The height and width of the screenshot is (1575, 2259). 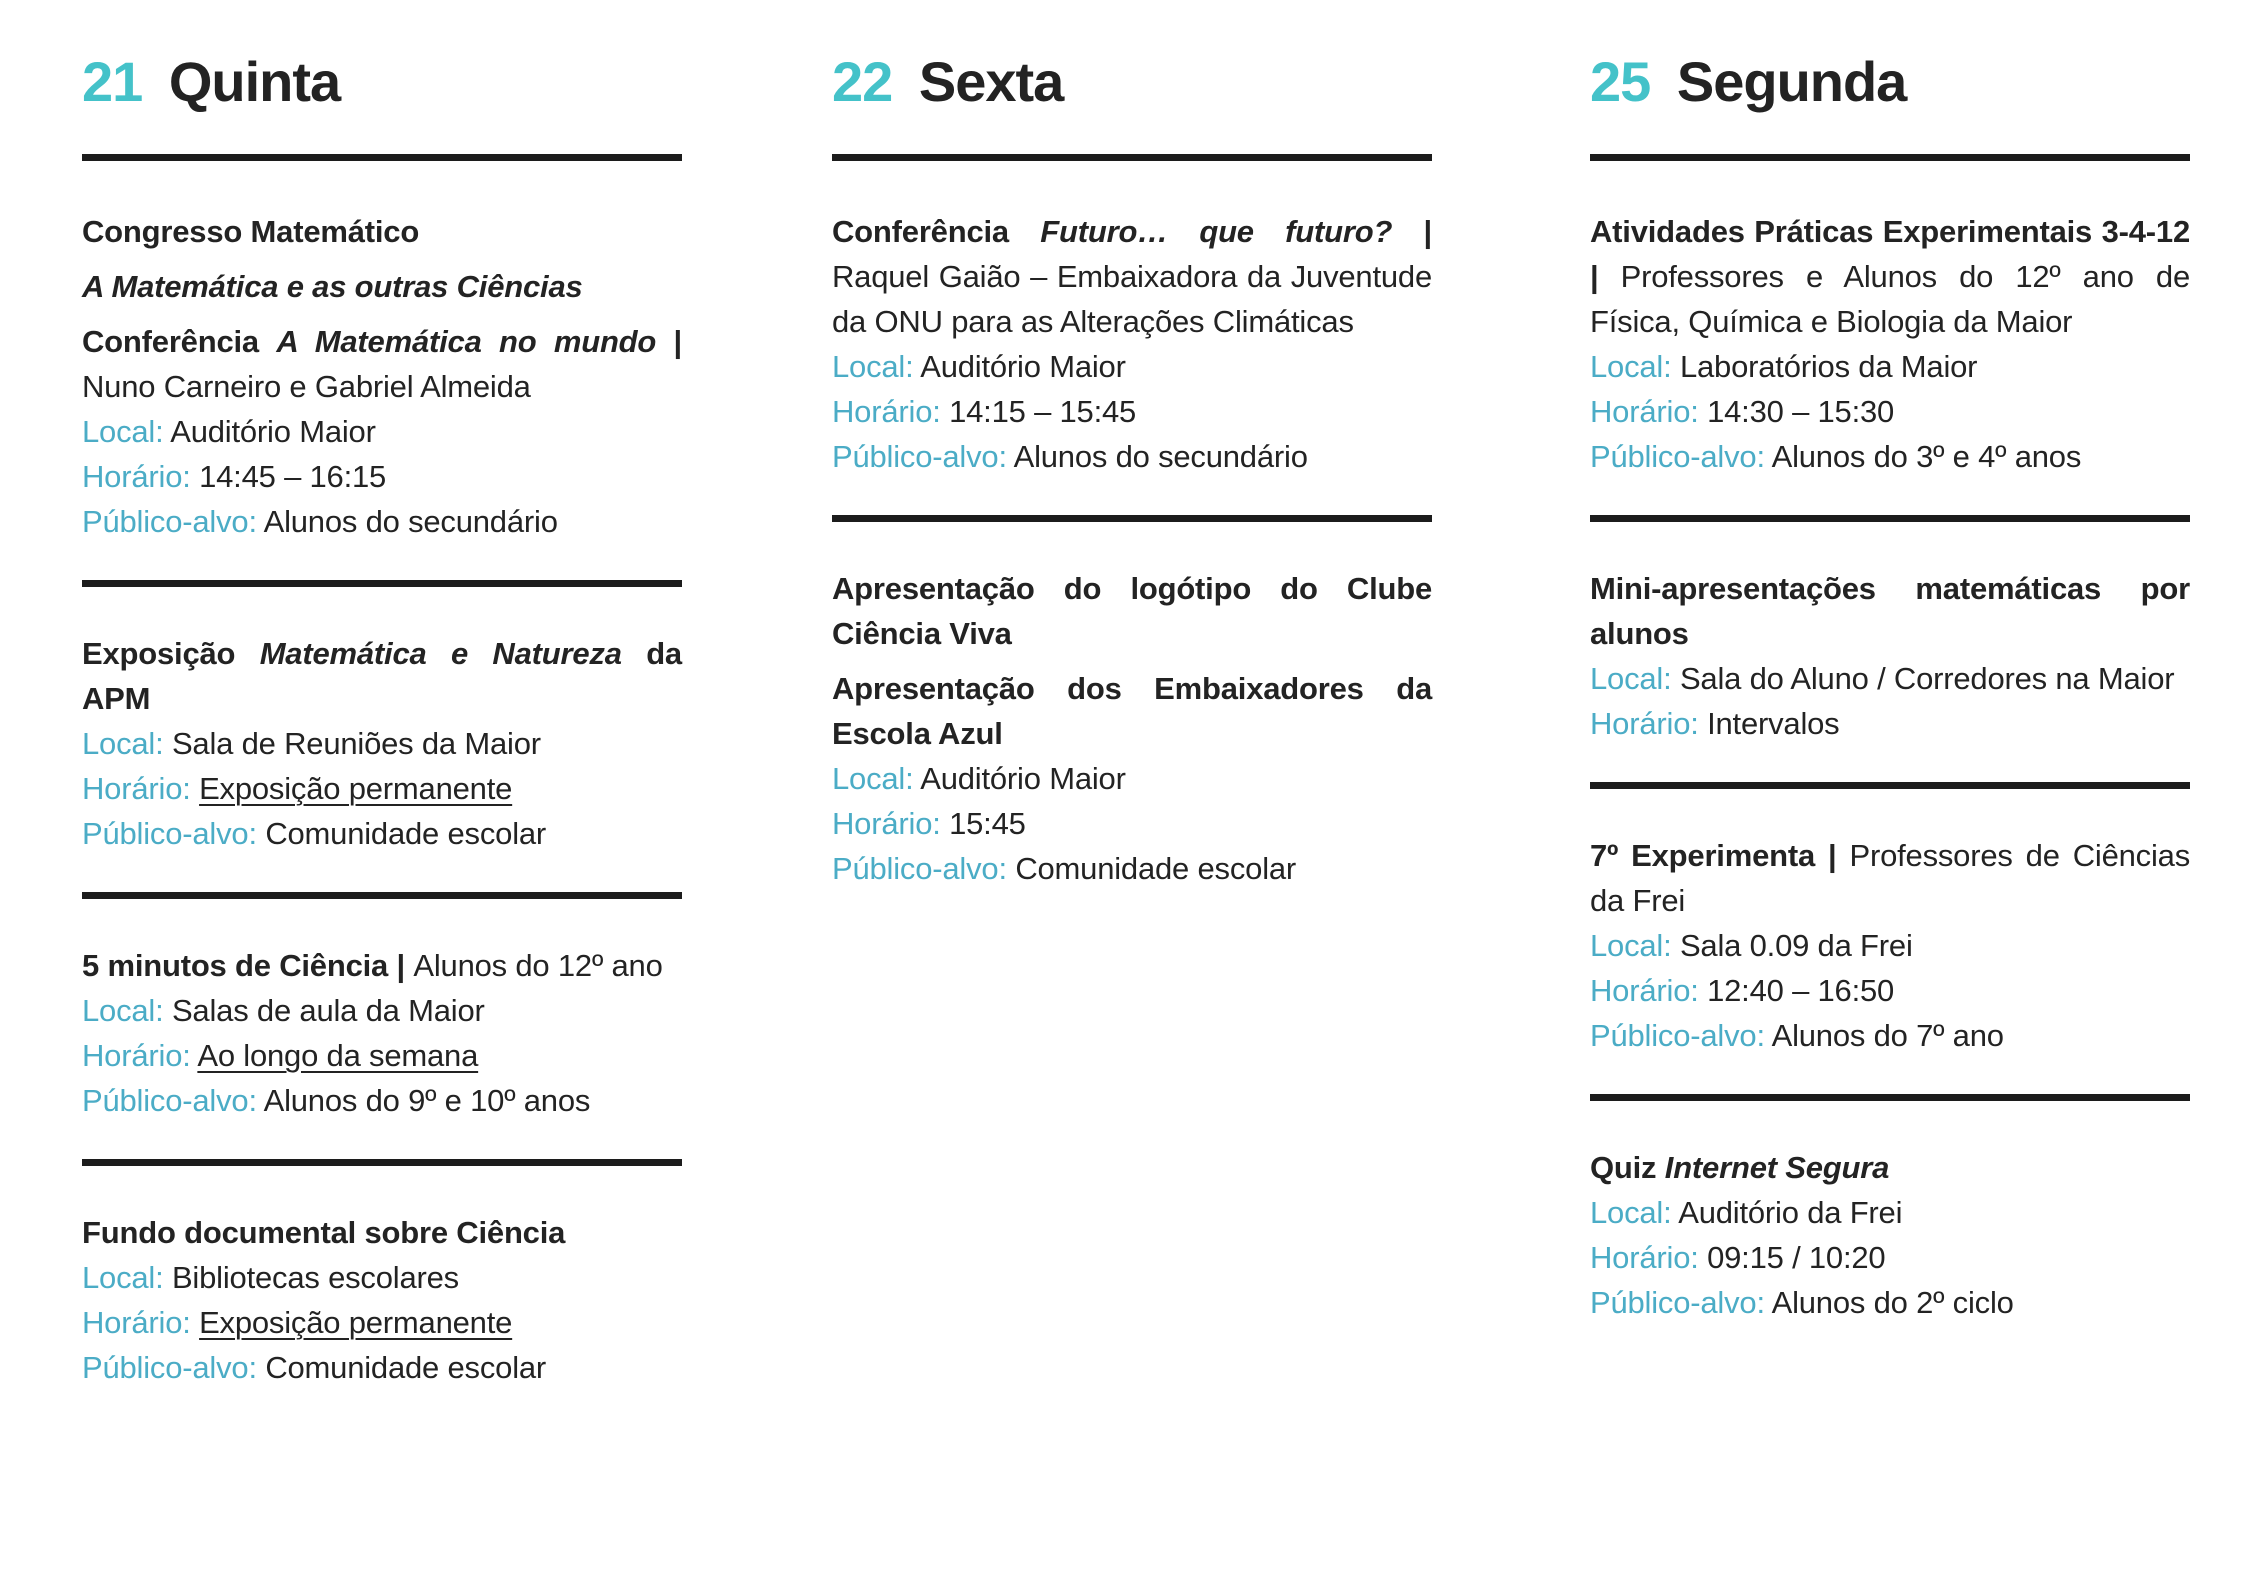 I want to click on event-title: Quiz Internet Segura, so click(x=1890, y=1167).